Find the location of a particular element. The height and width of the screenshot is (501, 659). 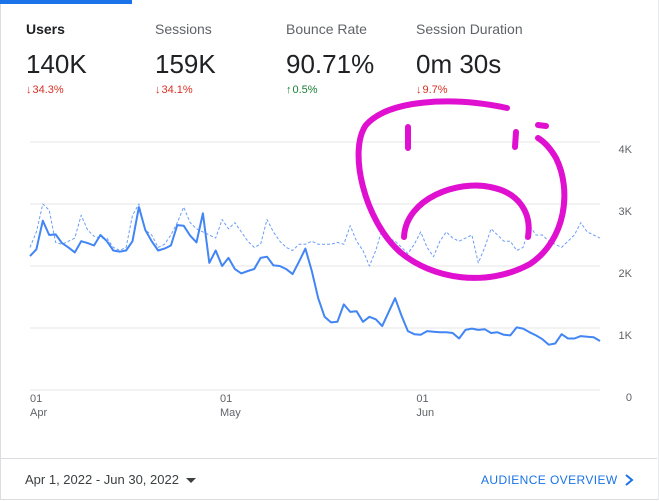

x-tick-month: May is located at coordinates (230, 413).